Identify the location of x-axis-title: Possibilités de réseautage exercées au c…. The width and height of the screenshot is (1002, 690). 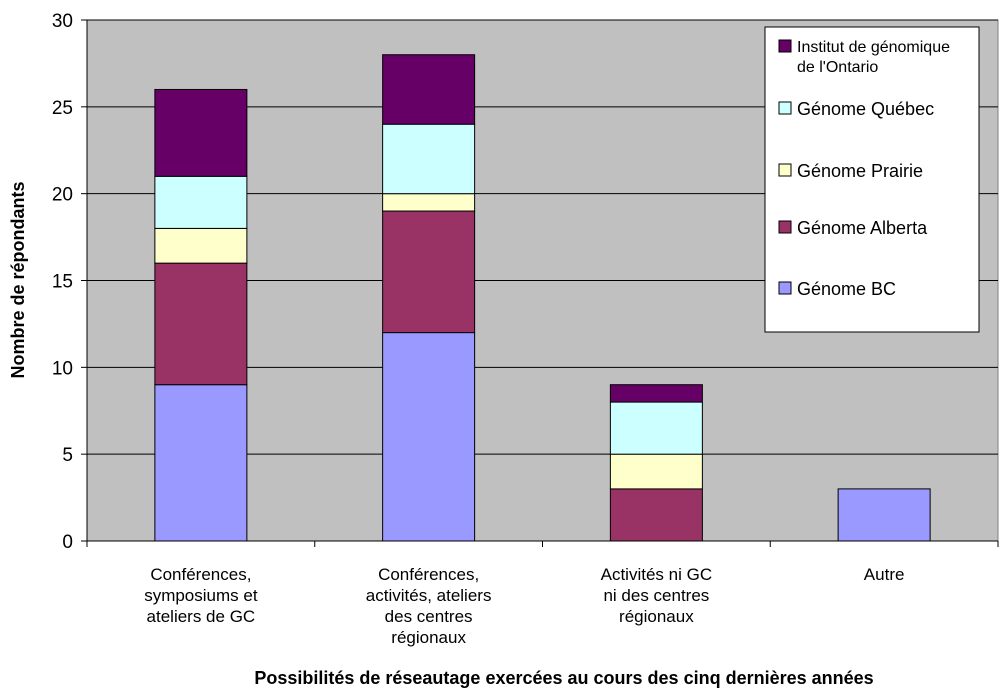
(563, 678).